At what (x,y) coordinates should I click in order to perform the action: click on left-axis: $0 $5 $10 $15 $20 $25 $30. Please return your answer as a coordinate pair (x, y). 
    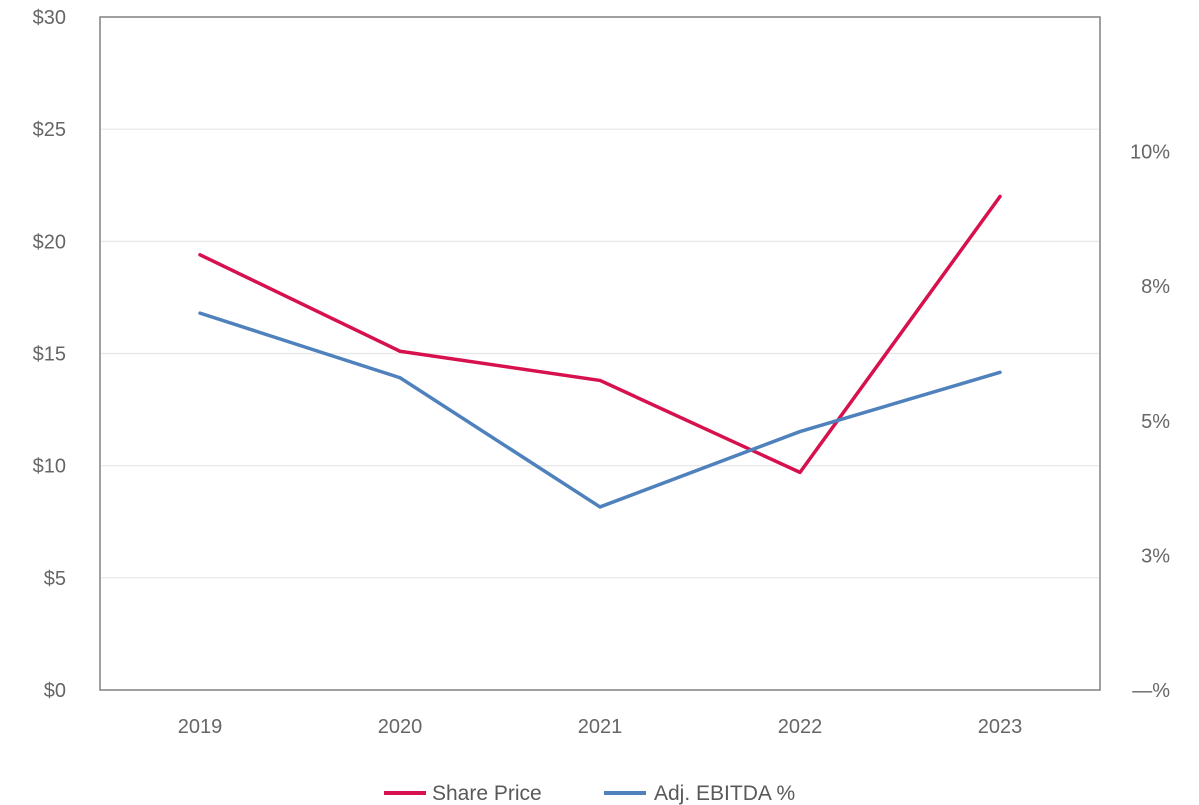
    Looking at the image, I should click on (49, 354).